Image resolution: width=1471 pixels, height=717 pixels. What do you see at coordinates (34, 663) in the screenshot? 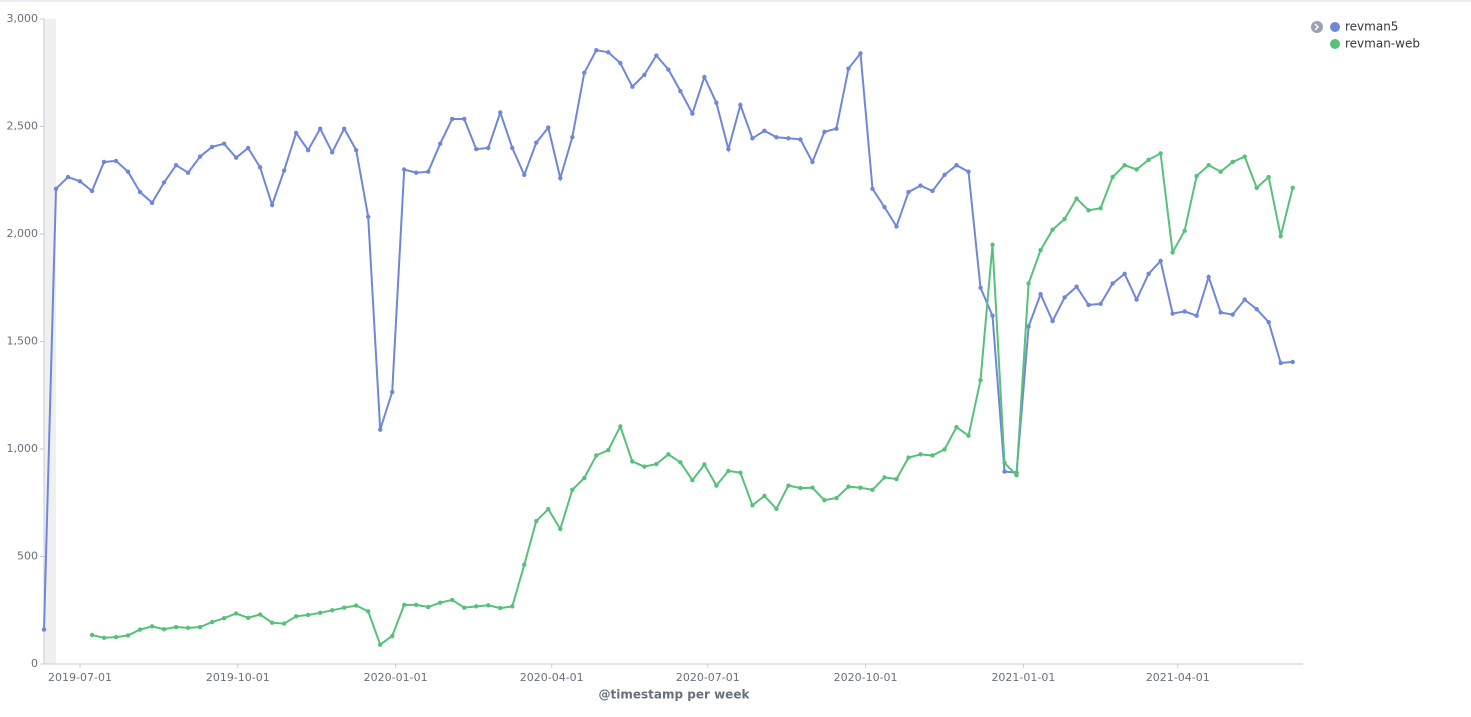
I see `y-tick-label: 0` at bounding box center [34, 663].